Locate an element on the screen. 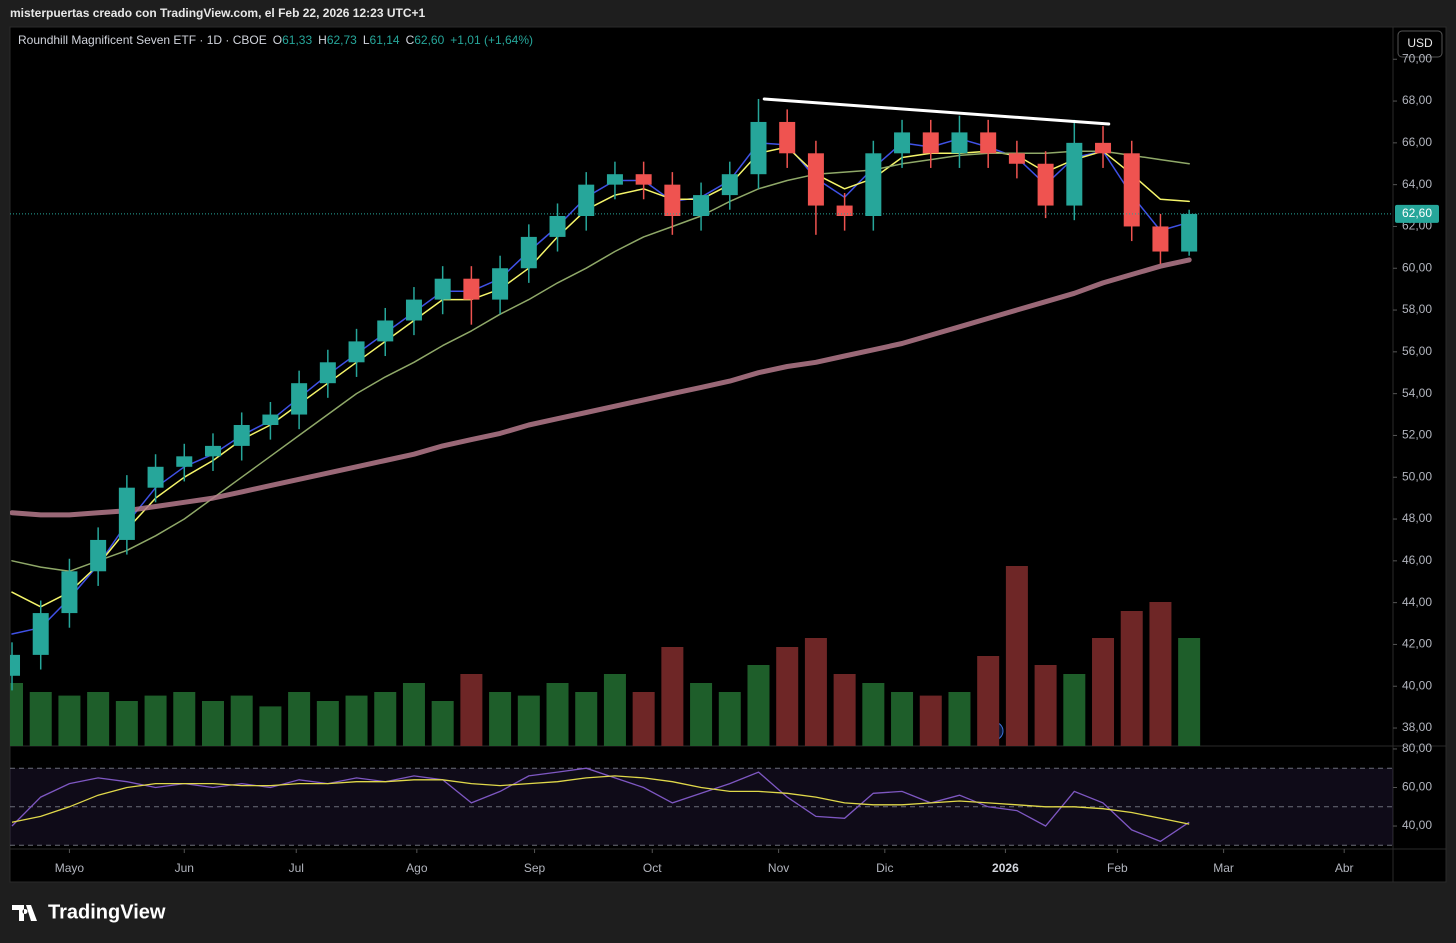 This screenshot has width=1456, height=943. ohlc-label: L is located at coordinates (366, 40).